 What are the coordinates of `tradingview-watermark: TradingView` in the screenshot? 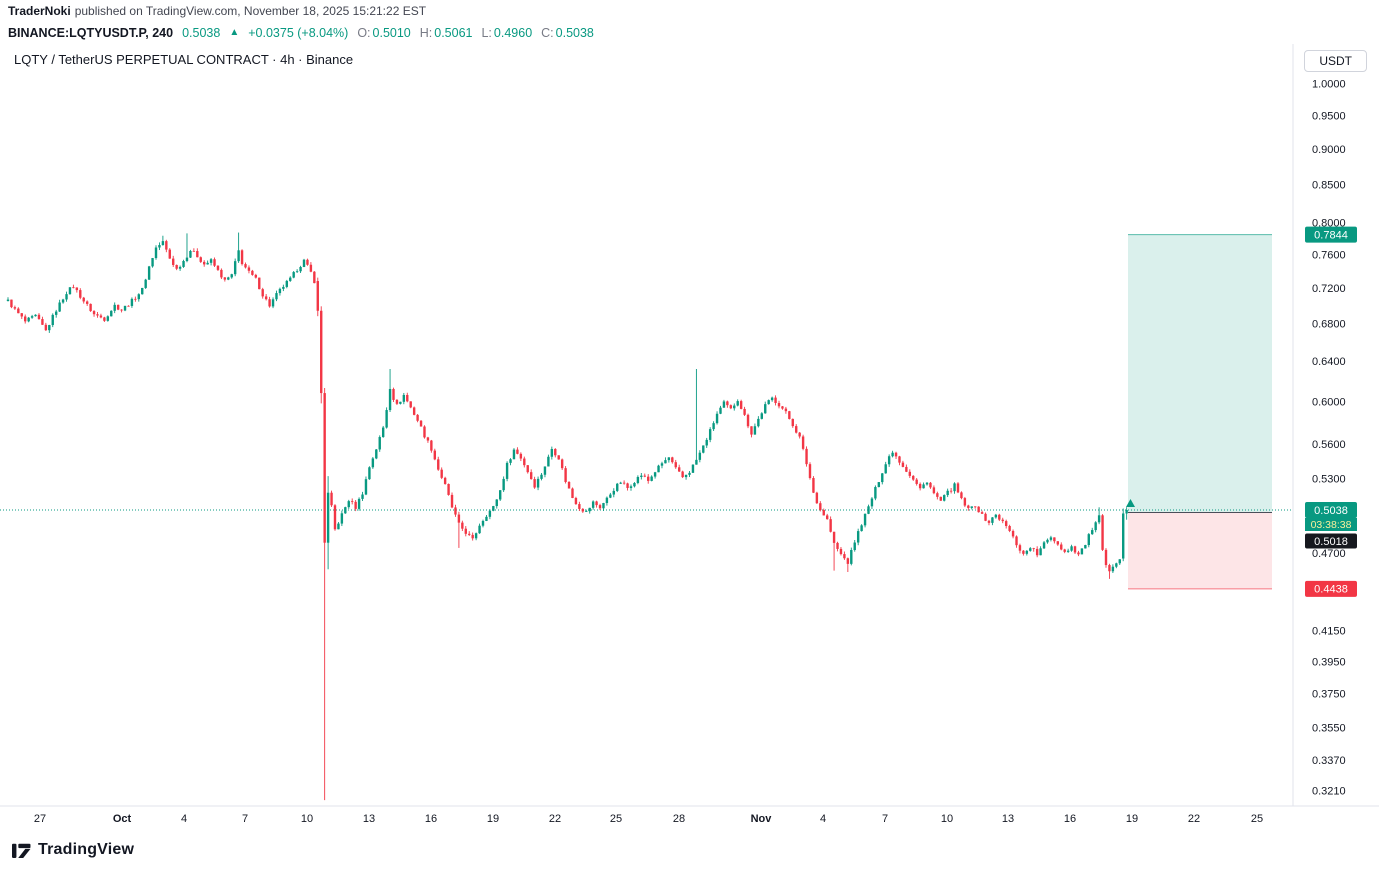 It's located at (73, 849).